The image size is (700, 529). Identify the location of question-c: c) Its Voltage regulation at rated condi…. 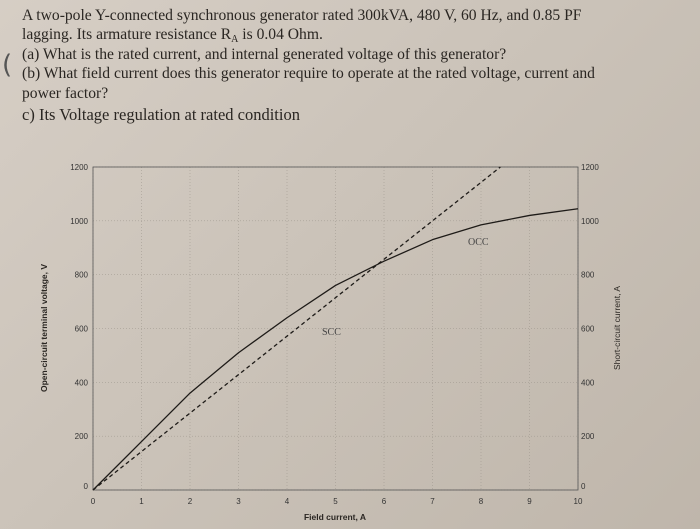
(161, 115).